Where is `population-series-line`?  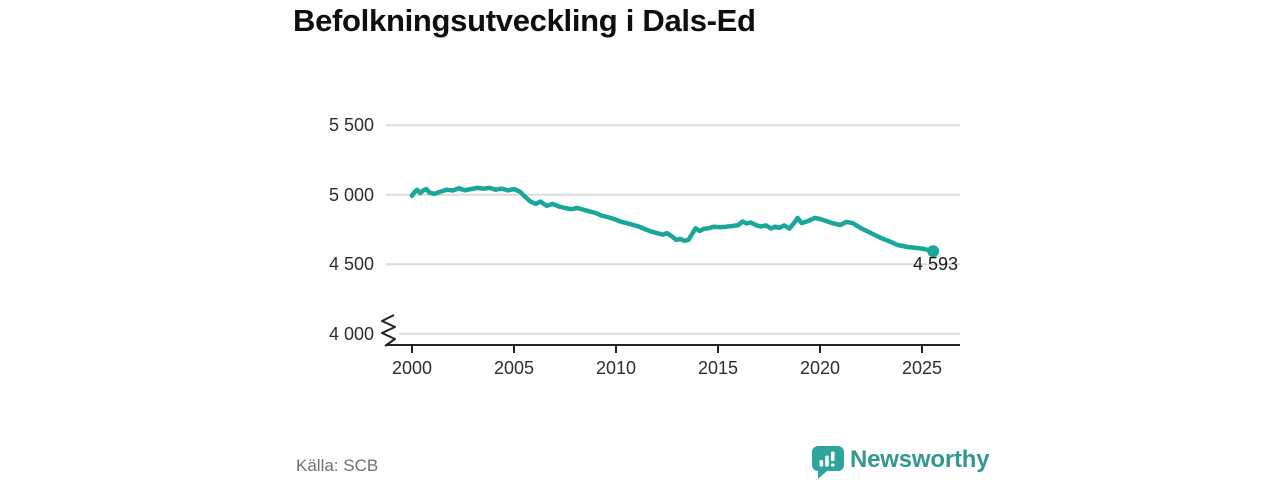 population-series-line is located at coordinates (672, 219).